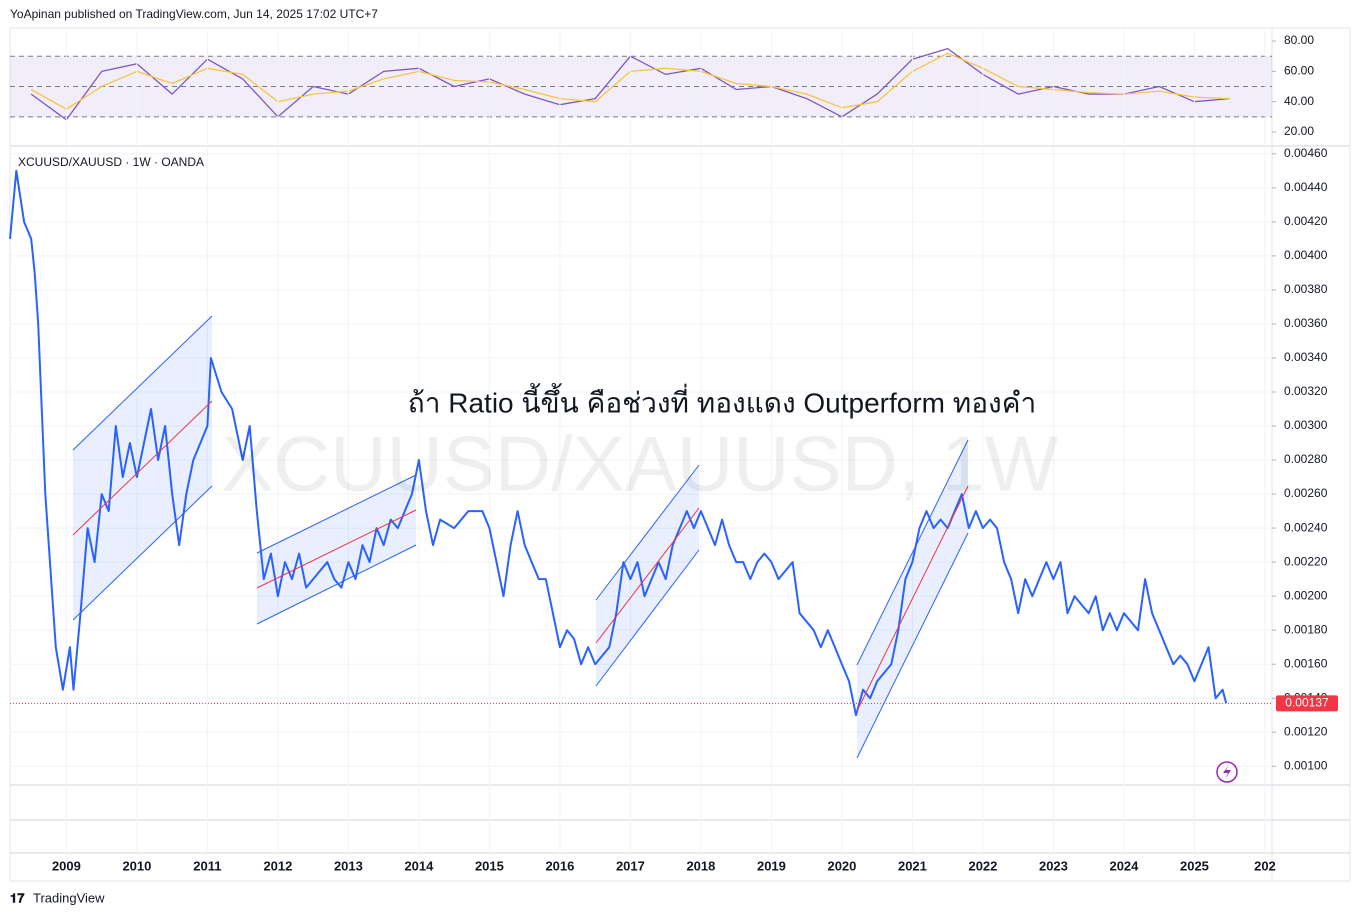 The width and height of the screenshot is (1361, 916). I want to click on y-tick-label: 20.00, so click(1299, 131).